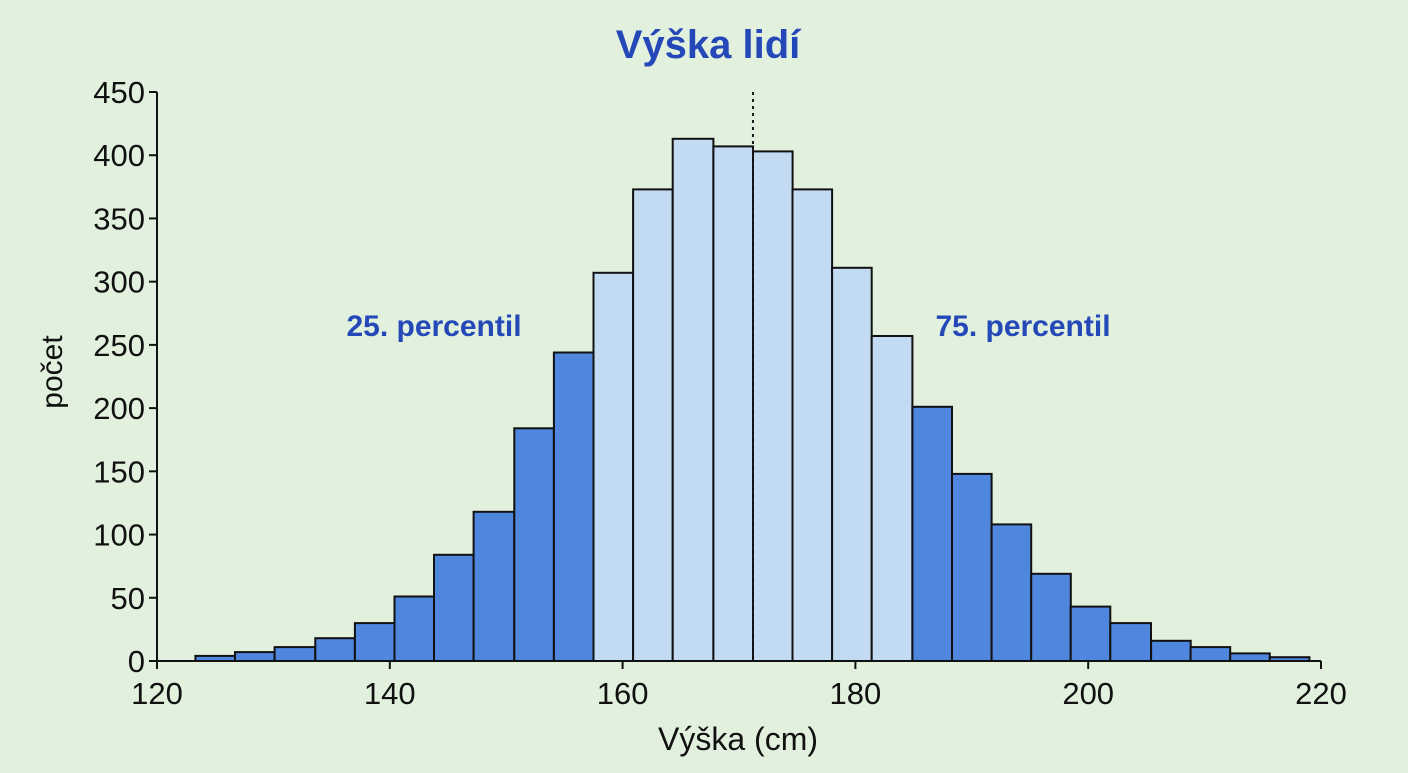 The width and height of the screenshot is (1408, 773). What do you see at coordinates (119, 218) in the screenshot?
I see `y-tick-label: 350` at bounding box center [119, 218].